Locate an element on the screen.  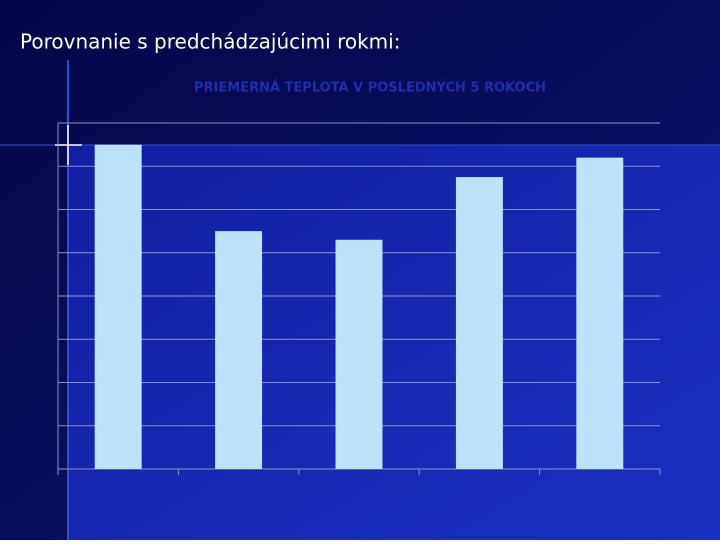
chart-title: PRIEMERNÁ TEPLOTA V POSLEDNÝCH 5 ROKOCH is located at coordinates (370, 88).